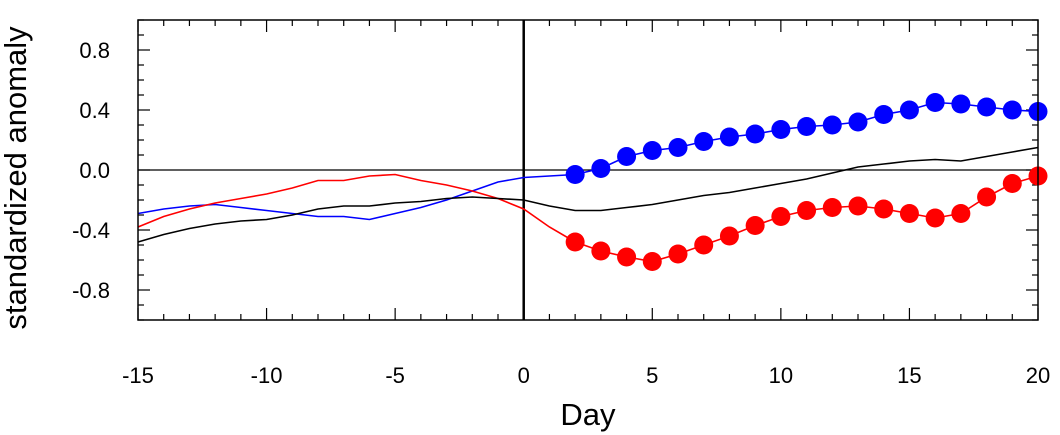 This screenshot has height=435, width=1060. I want to click on y-tick-labels: -0.8 -0.4 0.0 0.4 0.8, so click(91, 170).